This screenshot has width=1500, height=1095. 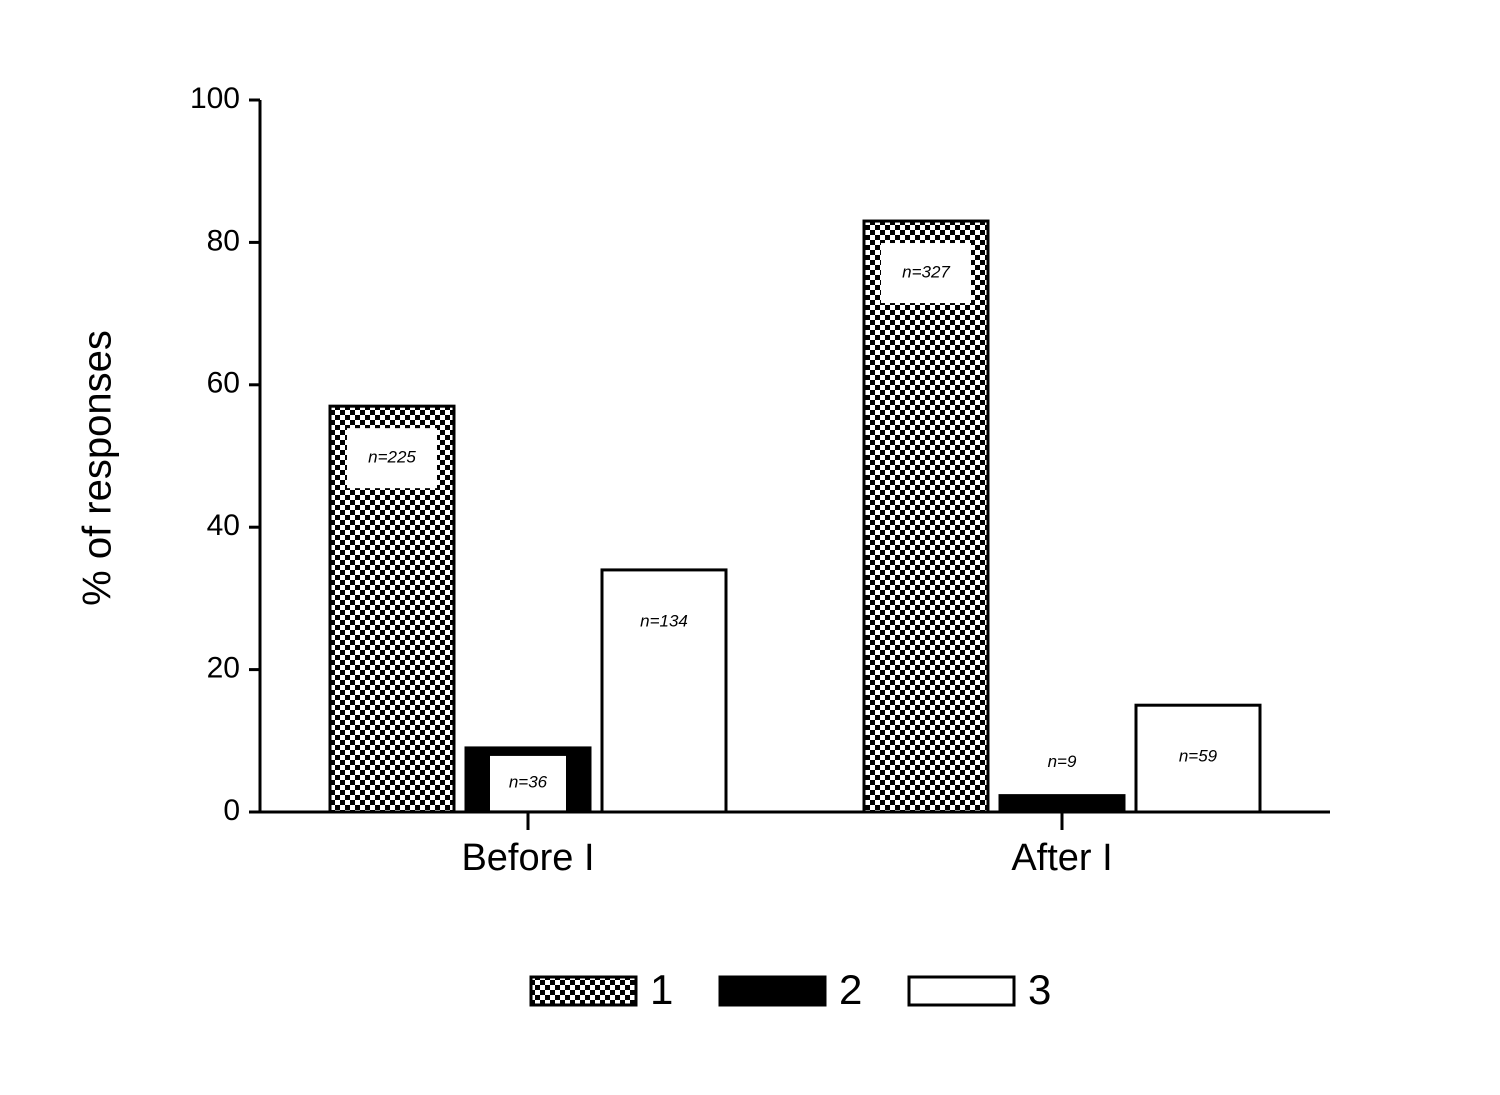 I want to click on y-tick-label: 60, so click(x=223, y=383).